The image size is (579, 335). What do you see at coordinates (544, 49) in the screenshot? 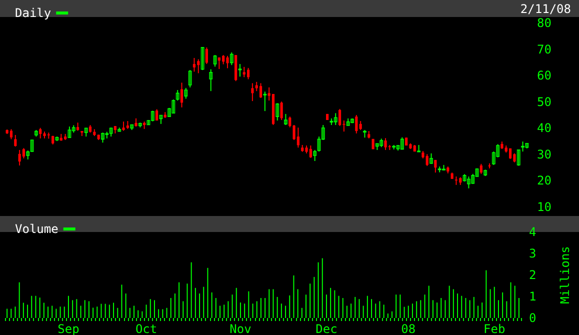
I see `y-tick-label: 70` at bounding box center [544, 49].